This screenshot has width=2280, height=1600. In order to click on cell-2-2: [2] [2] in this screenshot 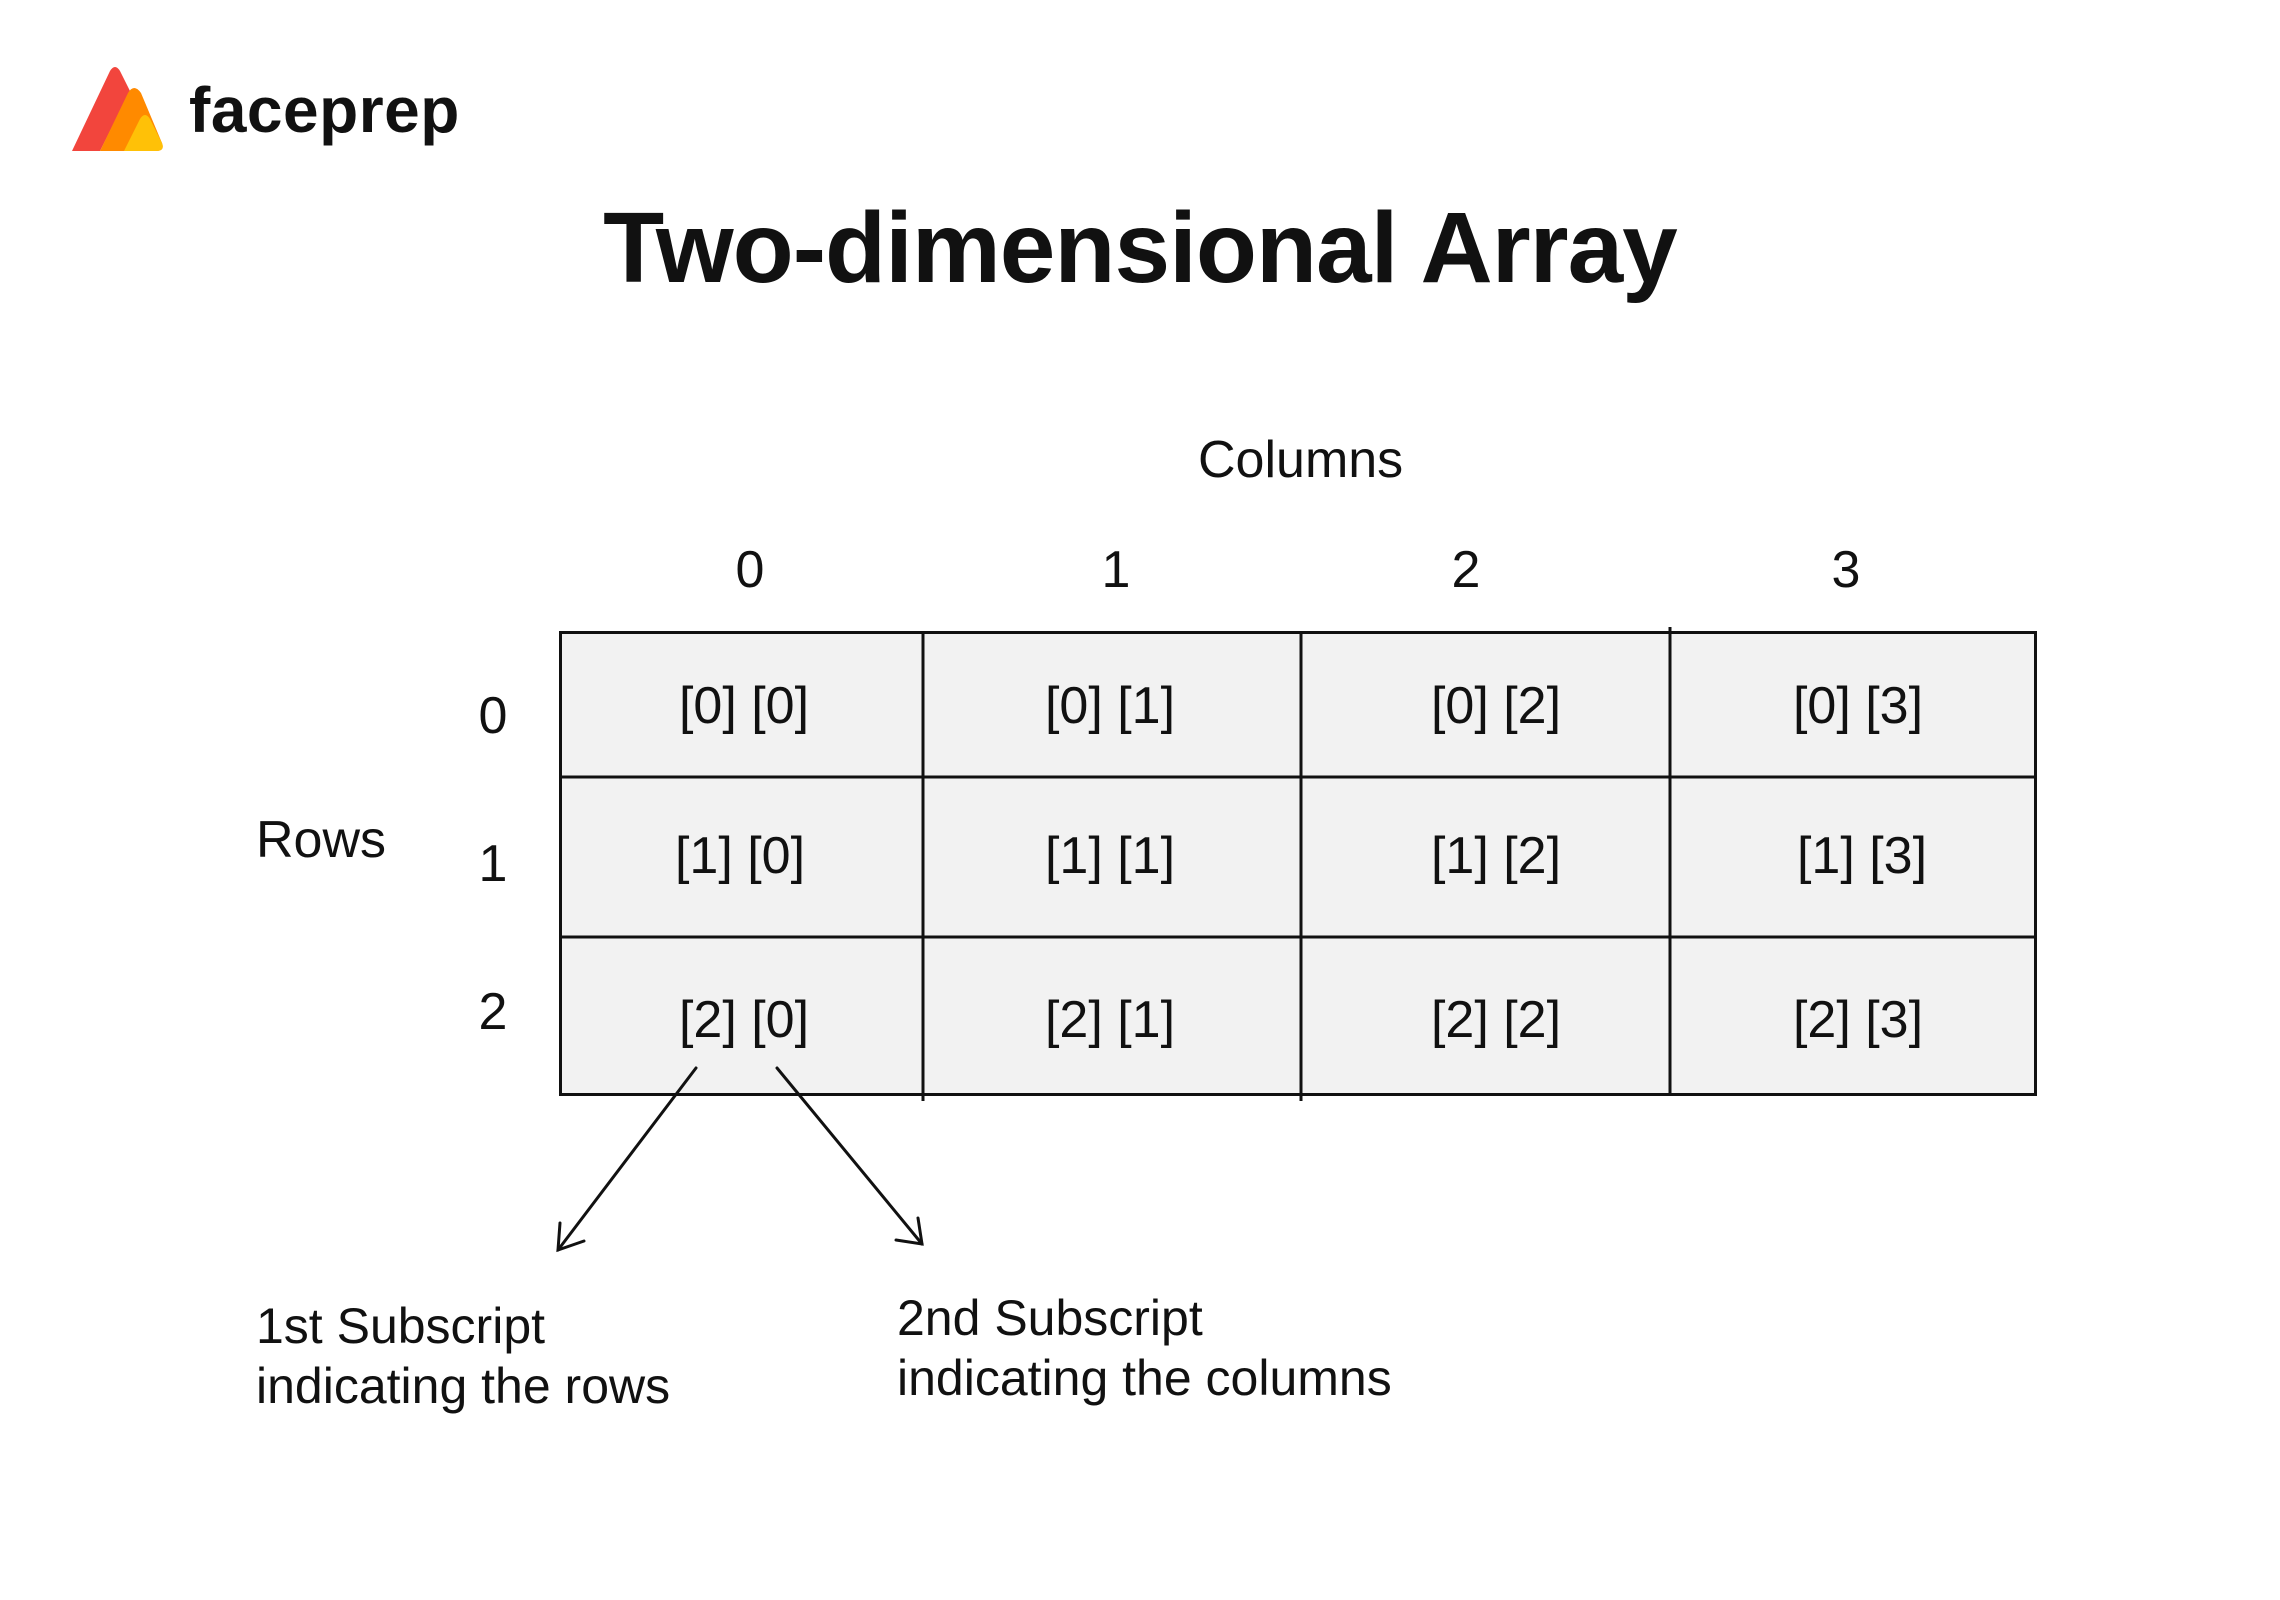, I will do `click(1496, 1020)`.